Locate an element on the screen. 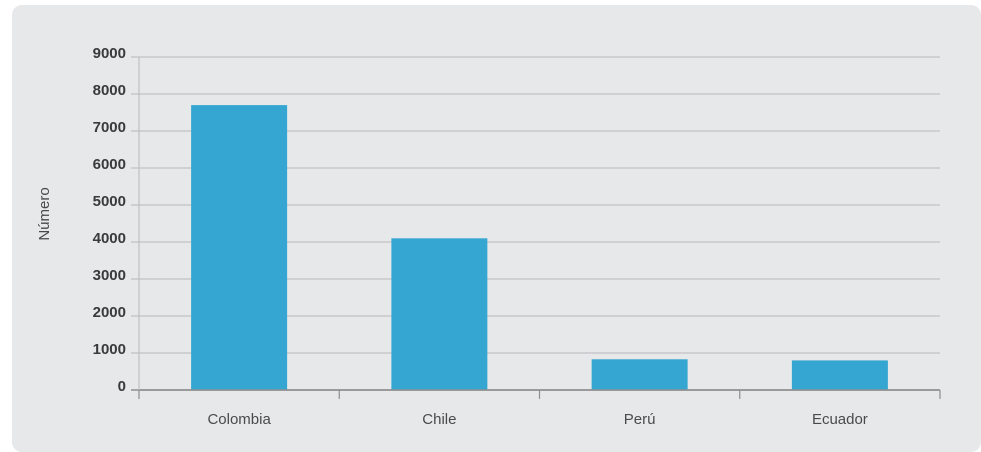 The image size is (981, 452). y-tick-label: 1000 is located at coordinates (109, 349).